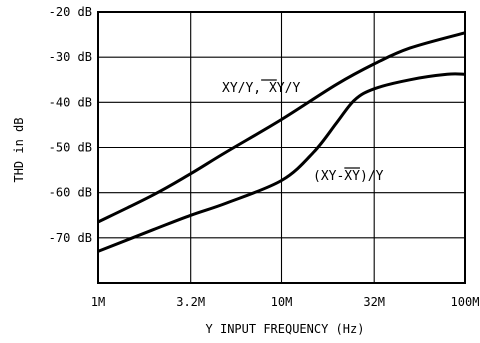 This screenshot has width=480, height=343. Describe the element at coordinates (282, 302) in the screenshot. I see `x-tick-label: 10M` at that location.